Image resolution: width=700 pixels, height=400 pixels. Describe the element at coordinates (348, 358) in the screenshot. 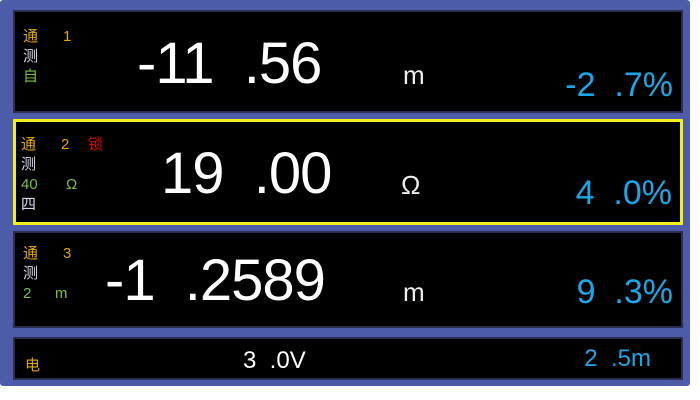

I see `status-bar: 电 3 .0V 2 .5m` at that location.